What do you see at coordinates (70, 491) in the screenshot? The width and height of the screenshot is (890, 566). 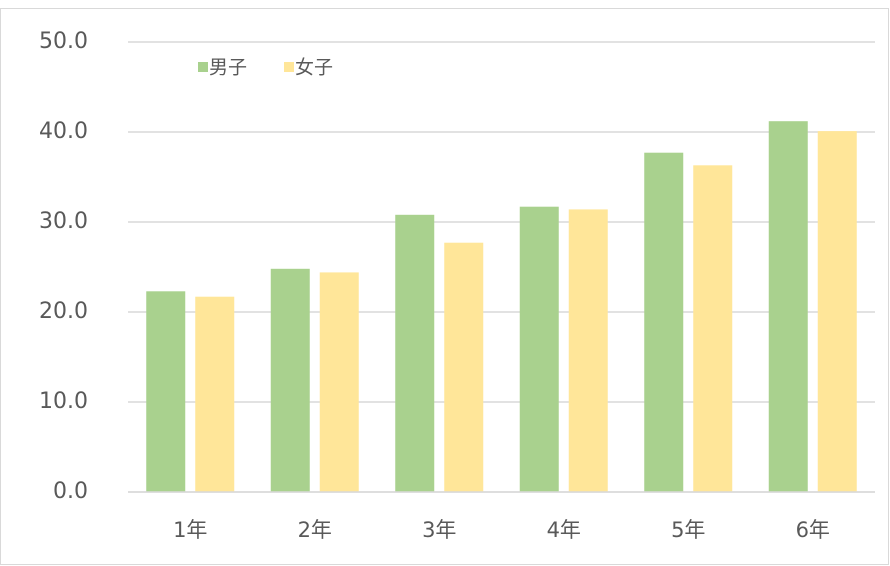 I see `y-tick-label: 0.0` at bounding box center [70, 491].